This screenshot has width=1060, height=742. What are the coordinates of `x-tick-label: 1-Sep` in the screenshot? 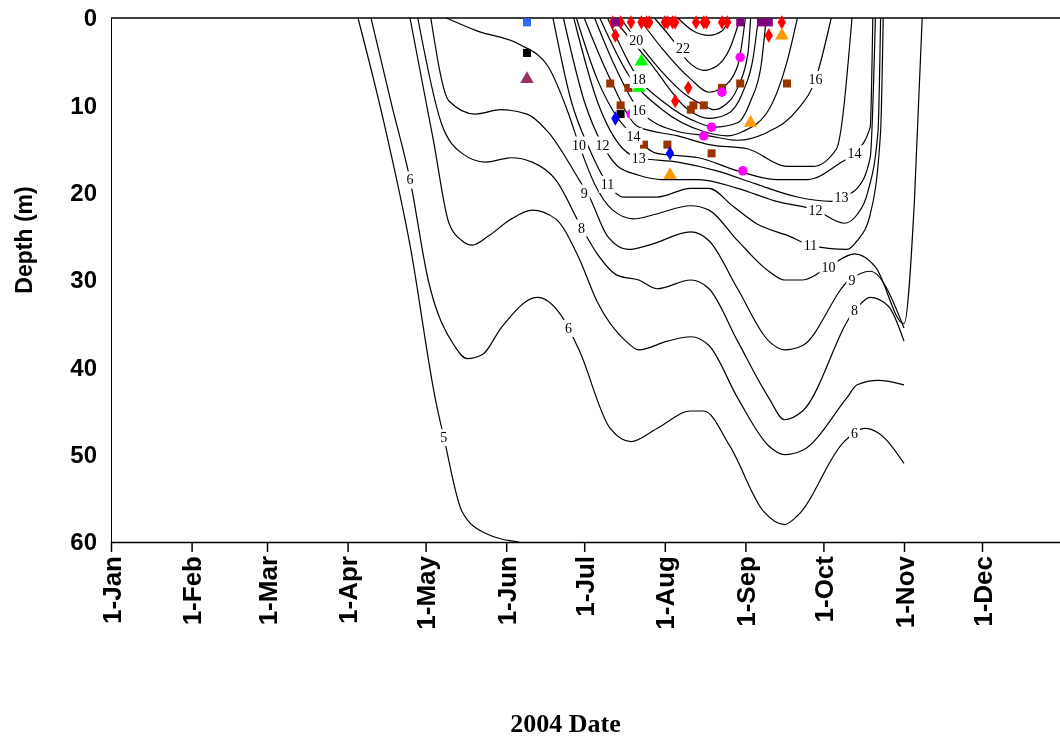 It's located at (746, 591).